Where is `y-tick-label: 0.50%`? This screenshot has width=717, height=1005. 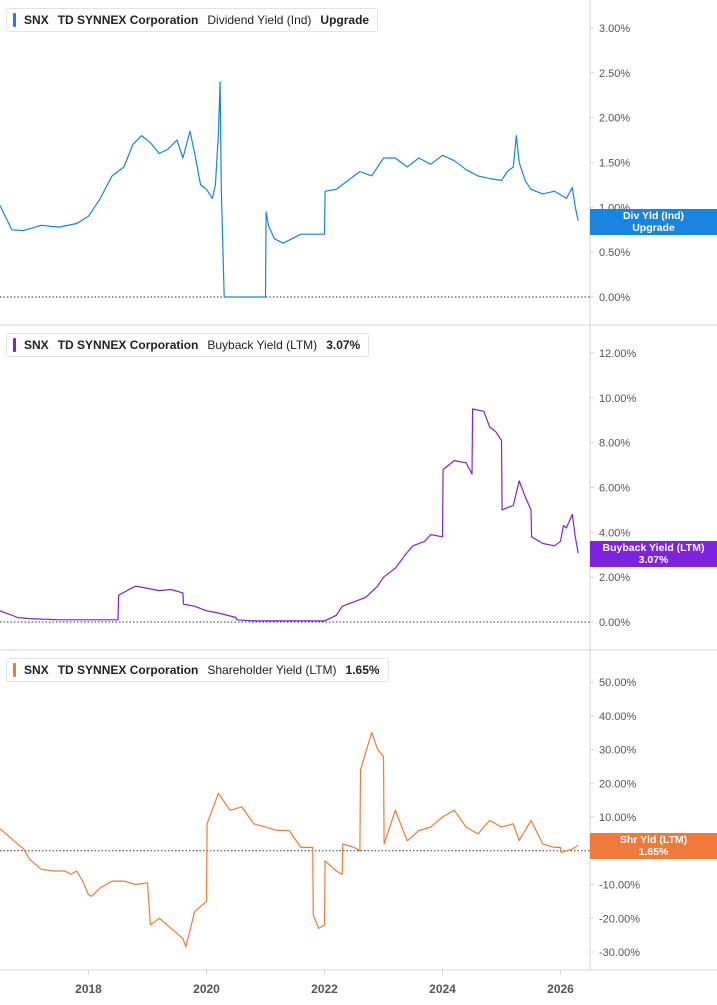
y-tick-label: 0.50% is located at coordinates (614, 253).